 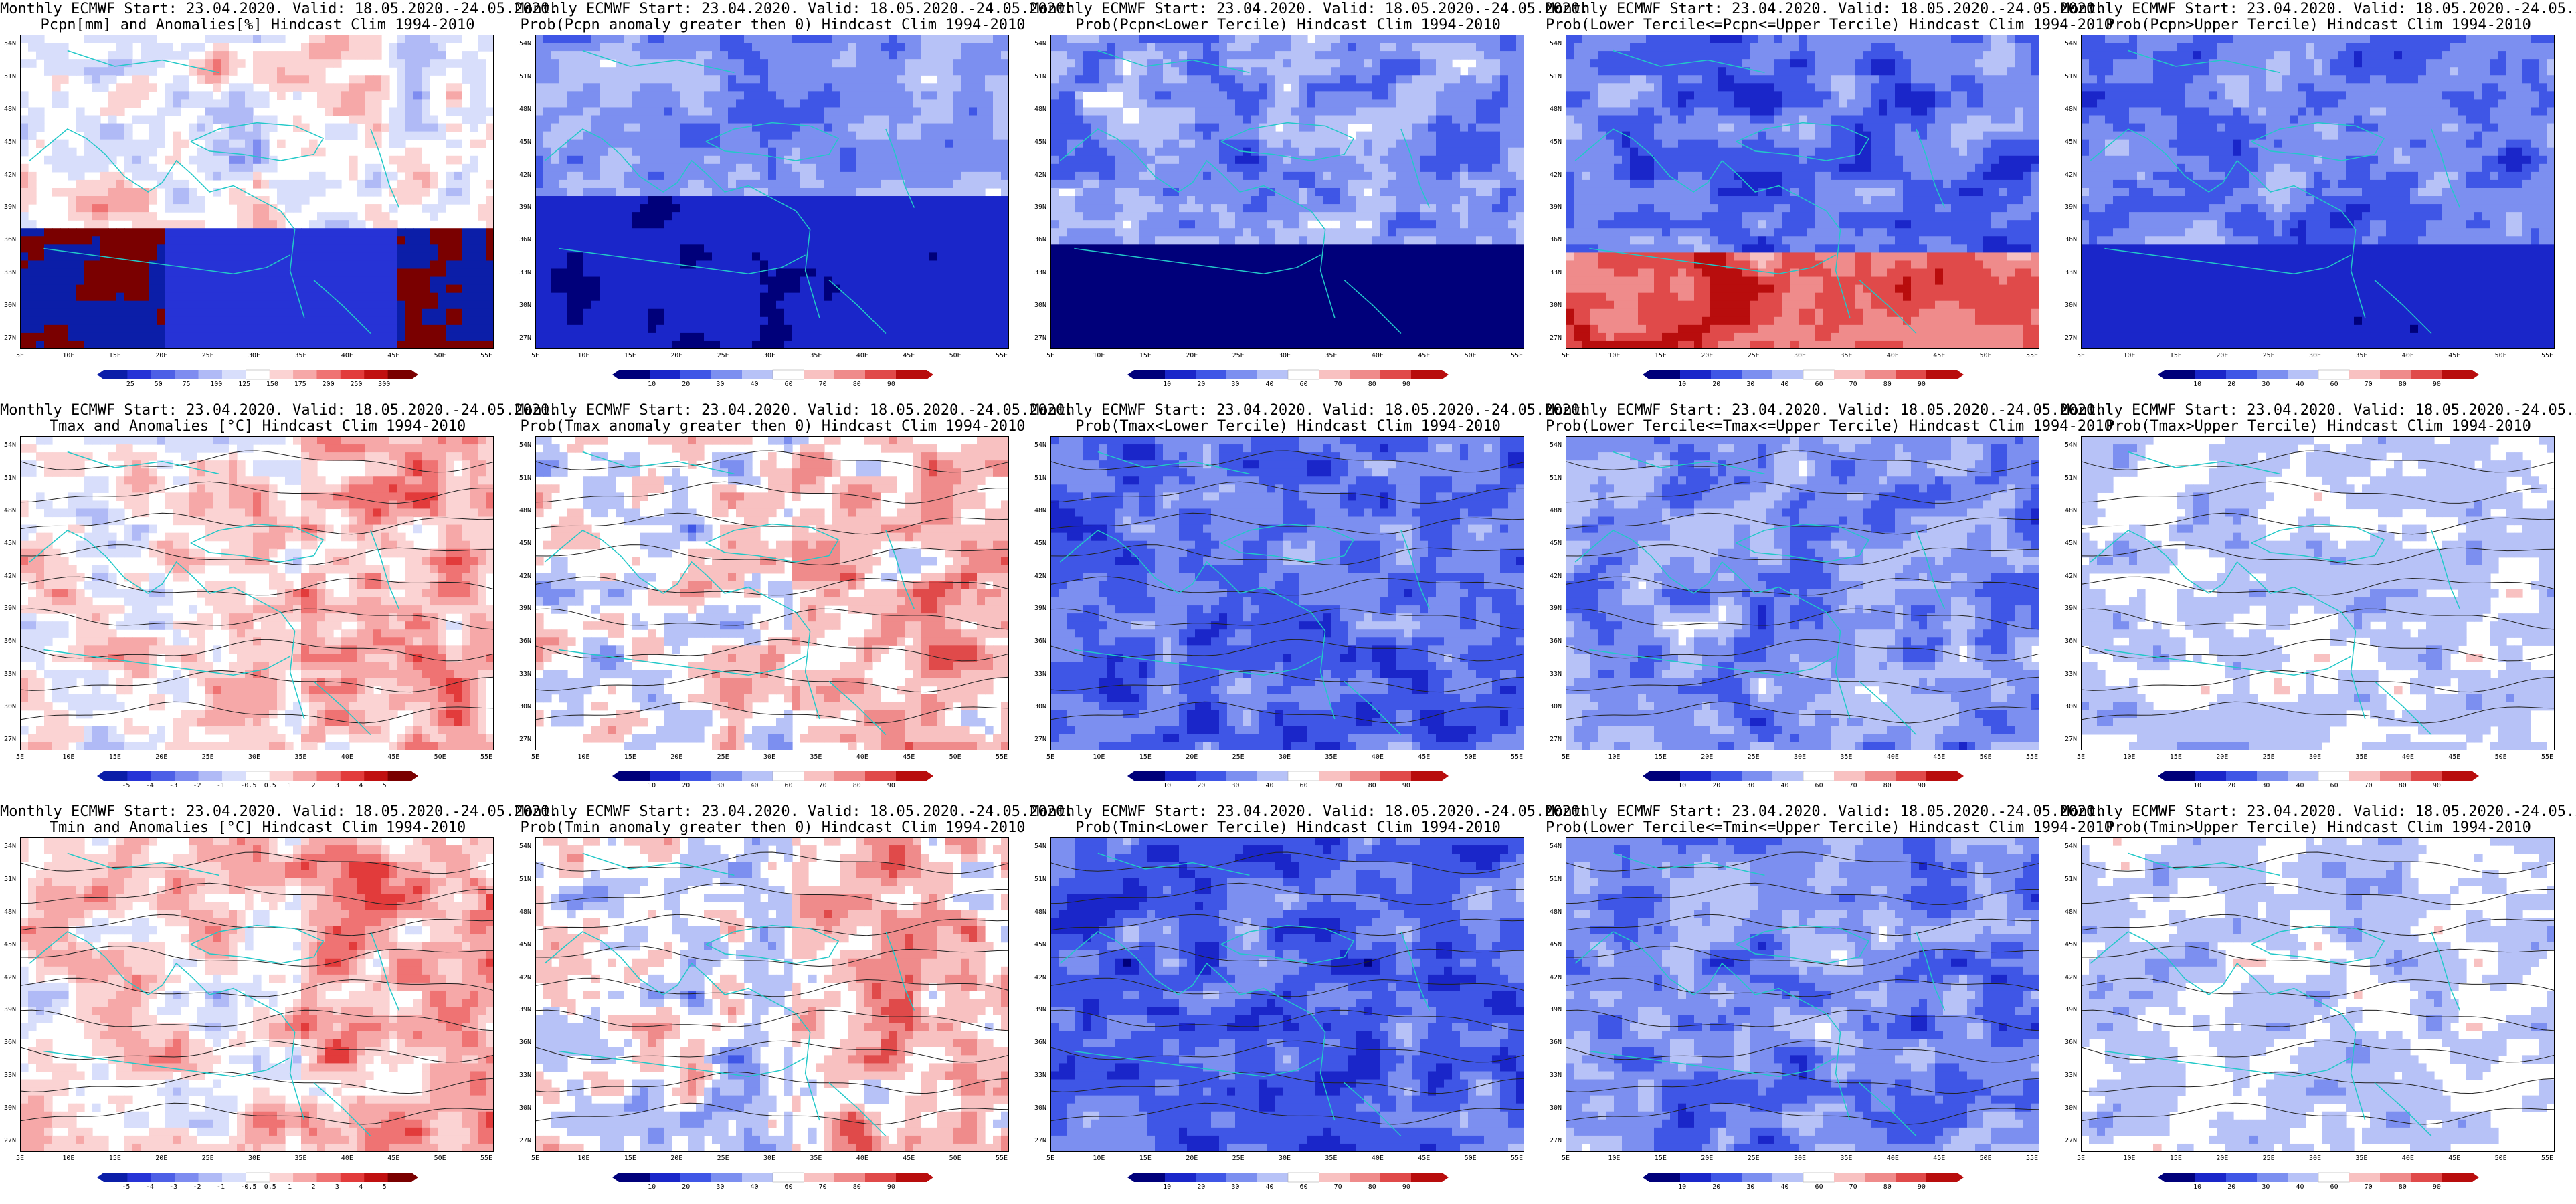 What do you see at coordinates (161, 355) in the screenshot?
I see `longitude-label: 20E` at bounding box center [161, 355].